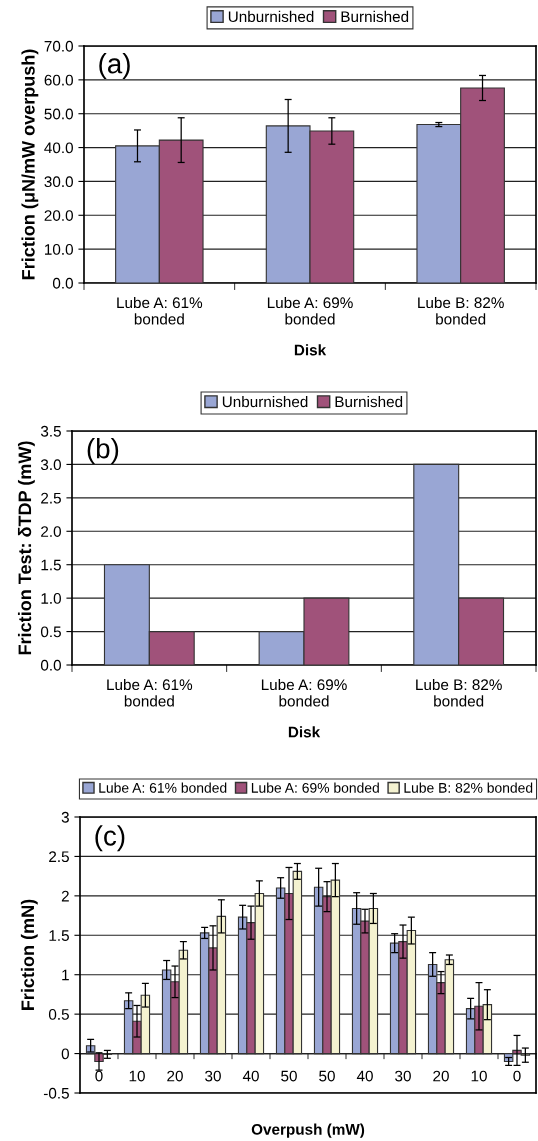  What do you see at coordinates (56, 1093) in the screenshot?
I see `y-tick-label: -0.5` at bounding box center [56, 1093].